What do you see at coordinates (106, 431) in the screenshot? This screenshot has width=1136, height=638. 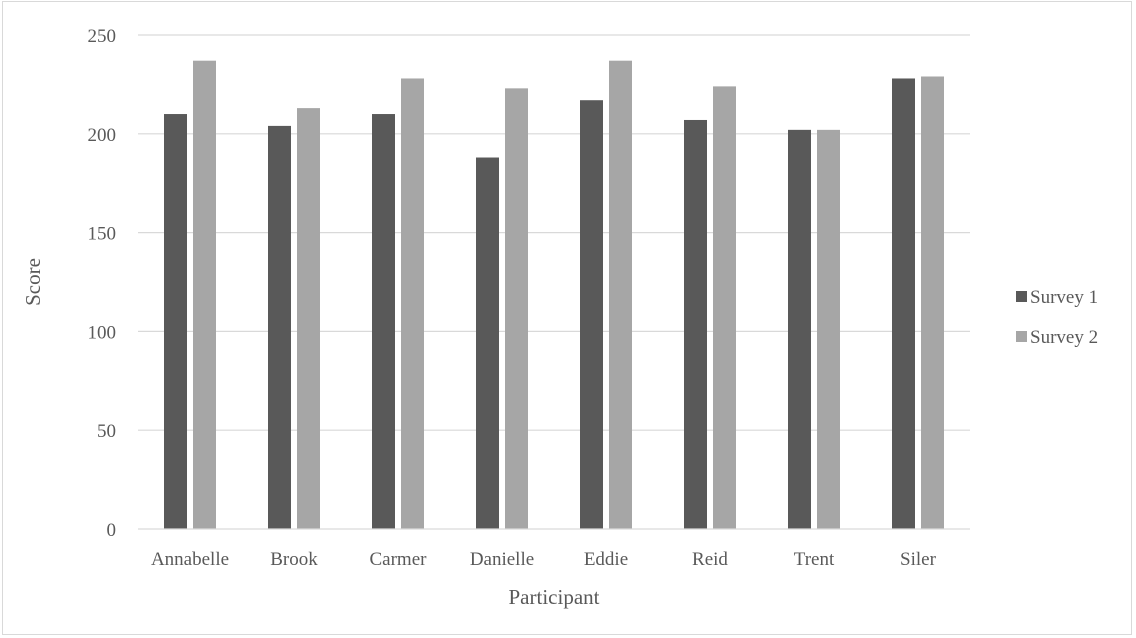 I see `y-tick-label: 50` at bounding box center [106, 431].